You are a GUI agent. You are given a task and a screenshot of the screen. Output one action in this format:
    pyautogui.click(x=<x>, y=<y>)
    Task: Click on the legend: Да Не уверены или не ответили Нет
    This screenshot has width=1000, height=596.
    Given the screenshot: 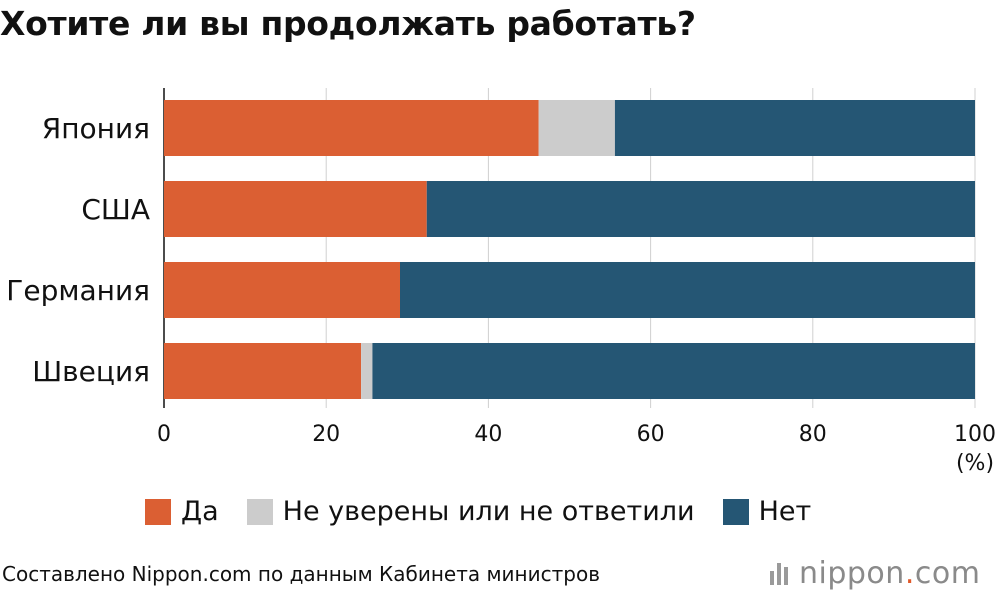 What is the action you would take?
    pyautogui.click(x=492, y=511)
    